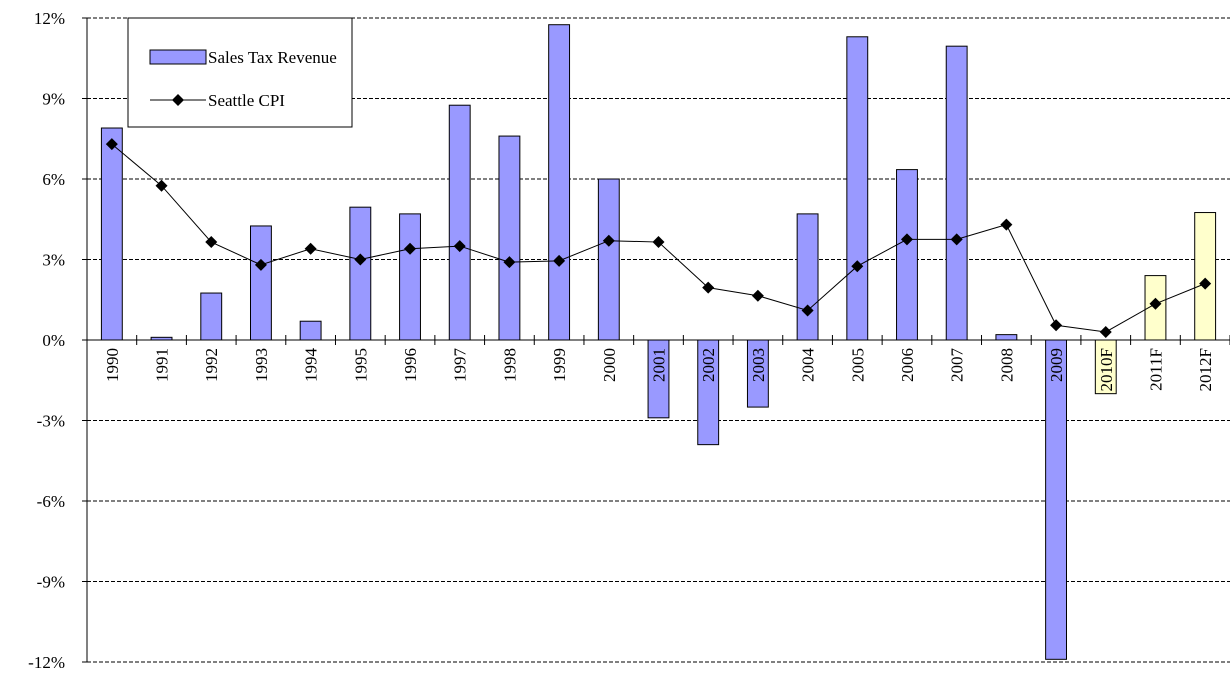 This screenshot has width=1230, height=675. What do you see at coordinates (178, 100) in the screenshot?
I see `legend-marker` at bounding box center [178, 100].